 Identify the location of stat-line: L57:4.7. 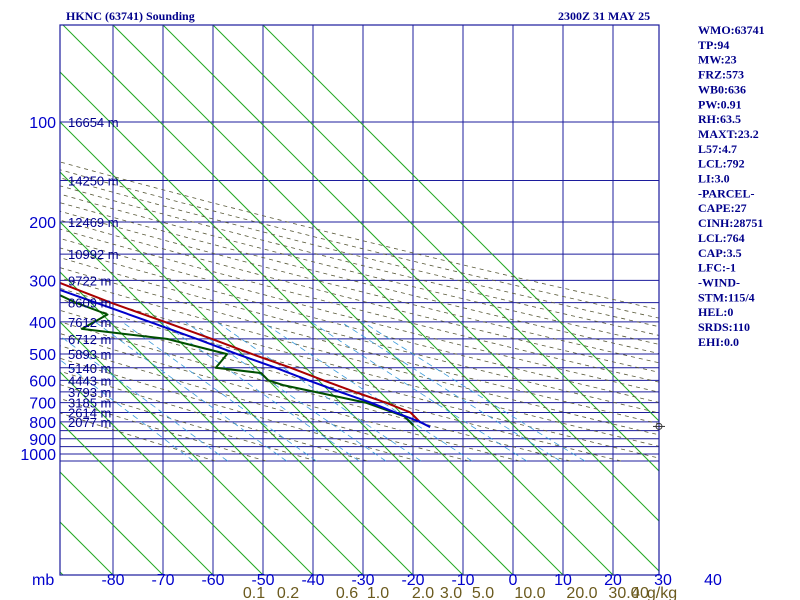
(717, 149).